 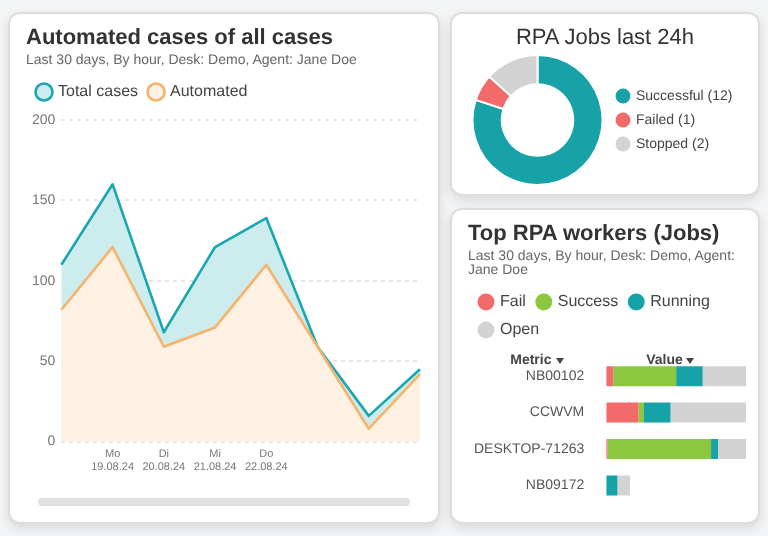 I want to click on legend-label: Fail, so click(x=513, y=301).